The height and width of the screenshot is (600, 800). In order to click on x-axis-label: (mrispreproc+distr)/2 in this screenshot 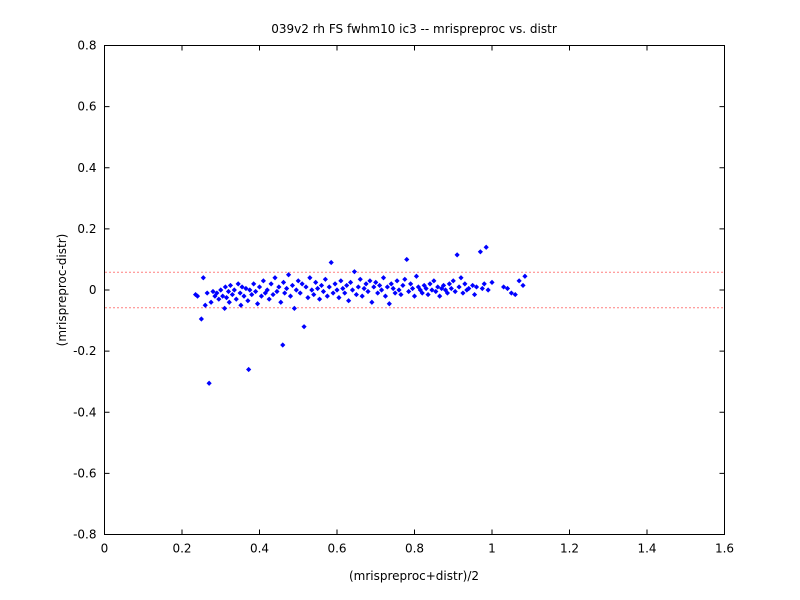, I will do `click(414, 576)`.